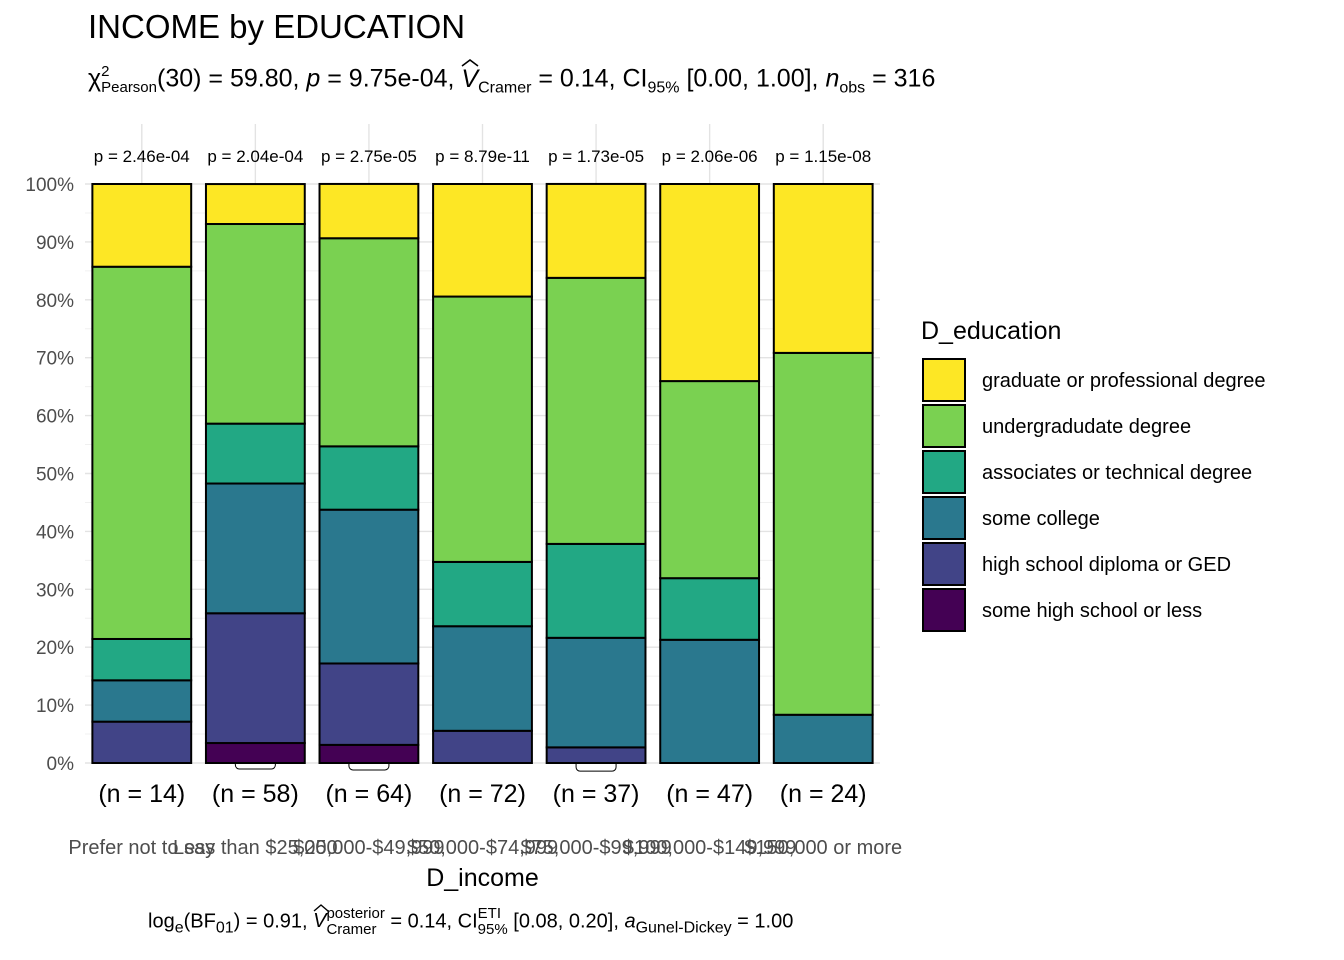 The height and width of the screenshot is (960, 1344). What do you see at coordinates (710, 848) in the screenshot?
I see `x-tick-label: $100,000-$149,999` at bounding box center [710, 848].